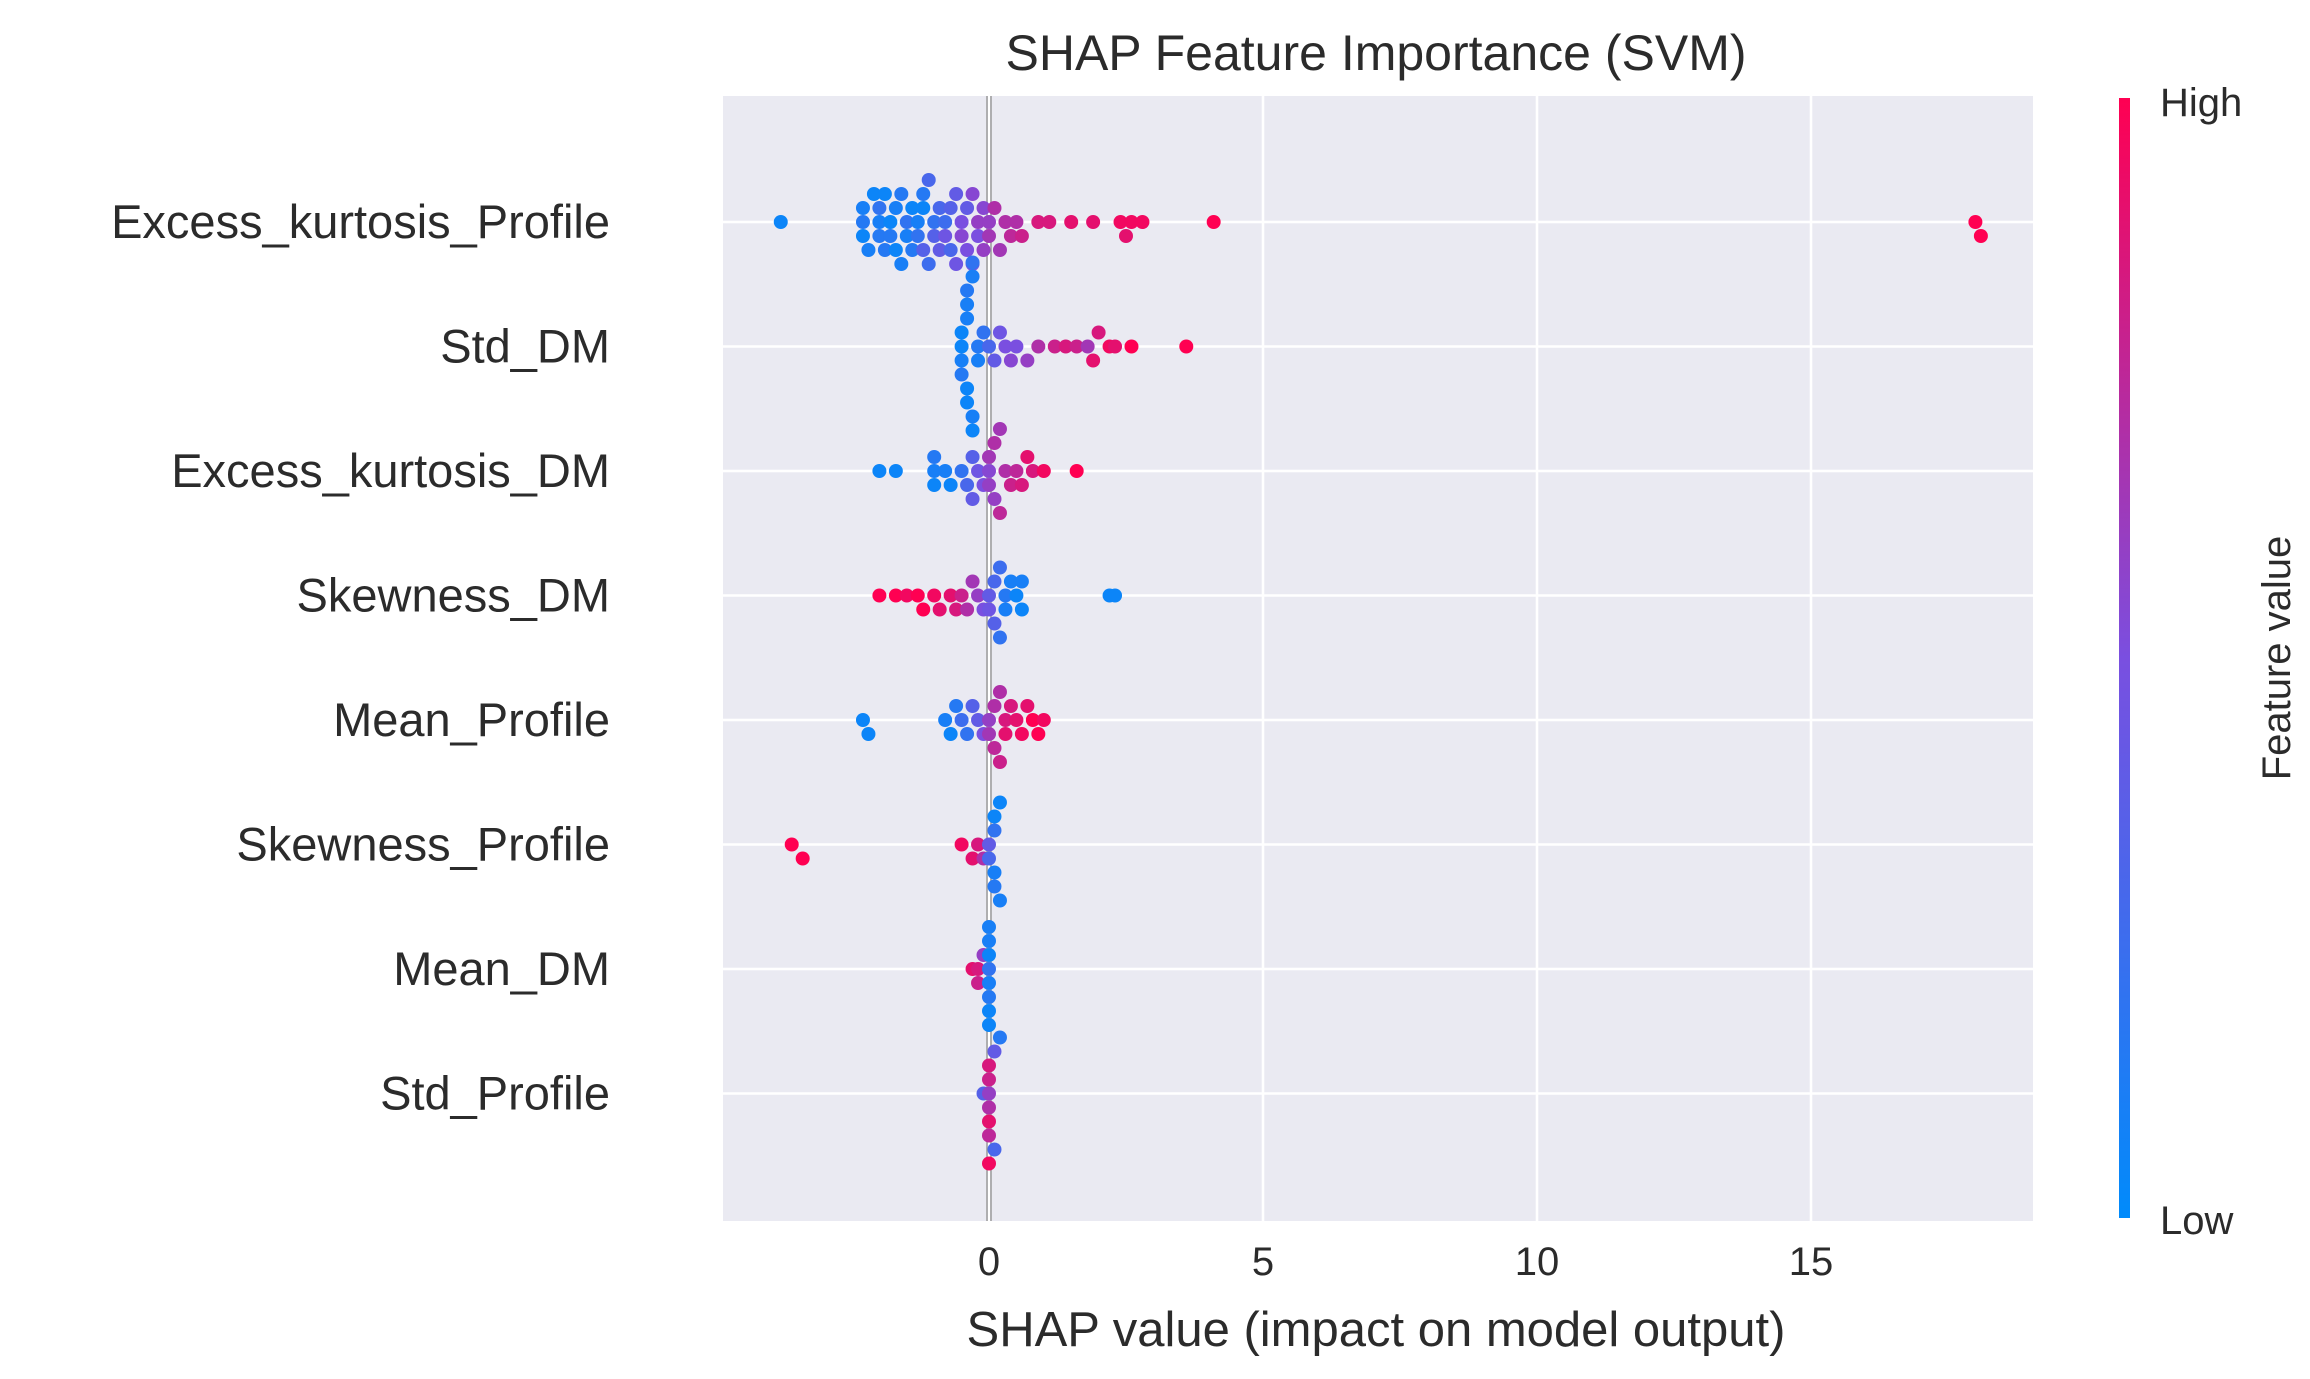 This screenshot has height=1379, width=2310. Describe the element at coordinates (2201, 103) in the screenshot. I see `colorbar-high-label: High` at that location.